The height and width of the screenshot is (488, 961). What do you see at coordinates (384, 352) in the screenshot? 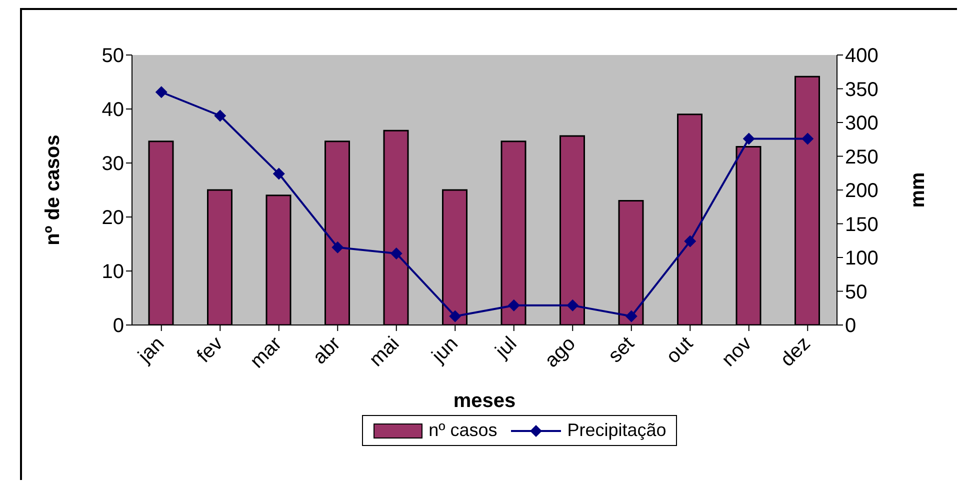
I see `x-tick-label: mai` at bounding box center [384, 352].